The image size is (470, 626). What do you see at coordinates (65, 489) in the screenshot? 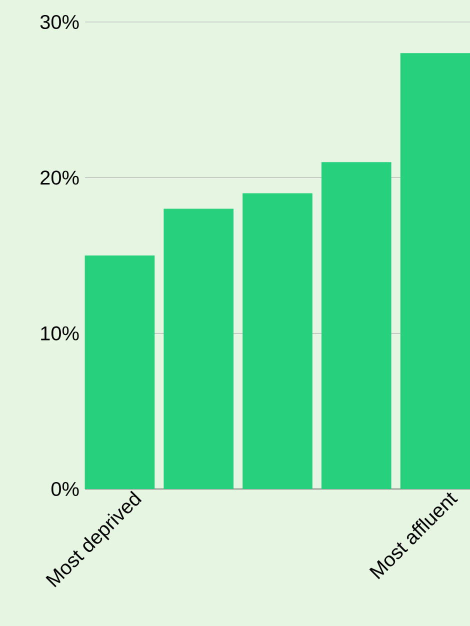
I see `y-tick-label: 0%` at bounding box center [65, 489].